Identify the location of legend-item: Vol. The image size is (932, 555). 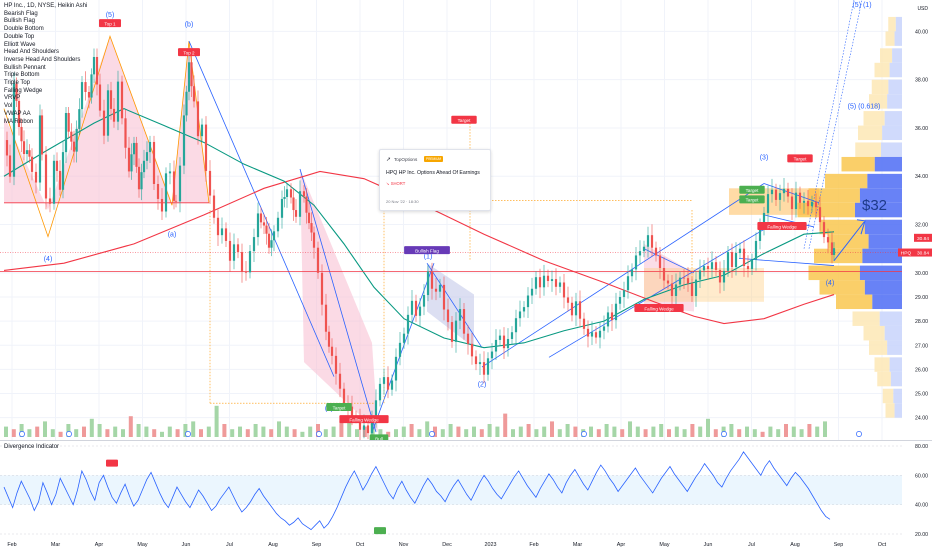
(45, 107).